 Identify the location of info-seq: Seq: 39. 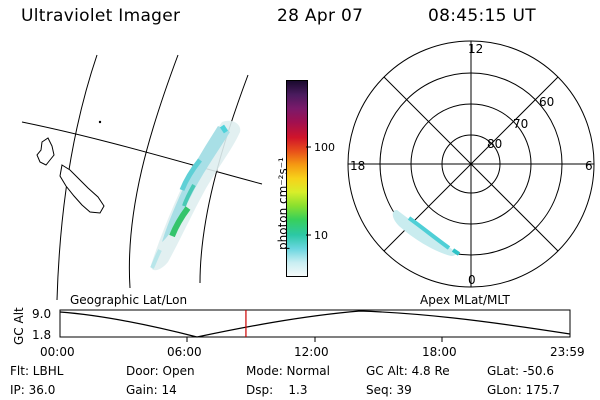
(389, 390).